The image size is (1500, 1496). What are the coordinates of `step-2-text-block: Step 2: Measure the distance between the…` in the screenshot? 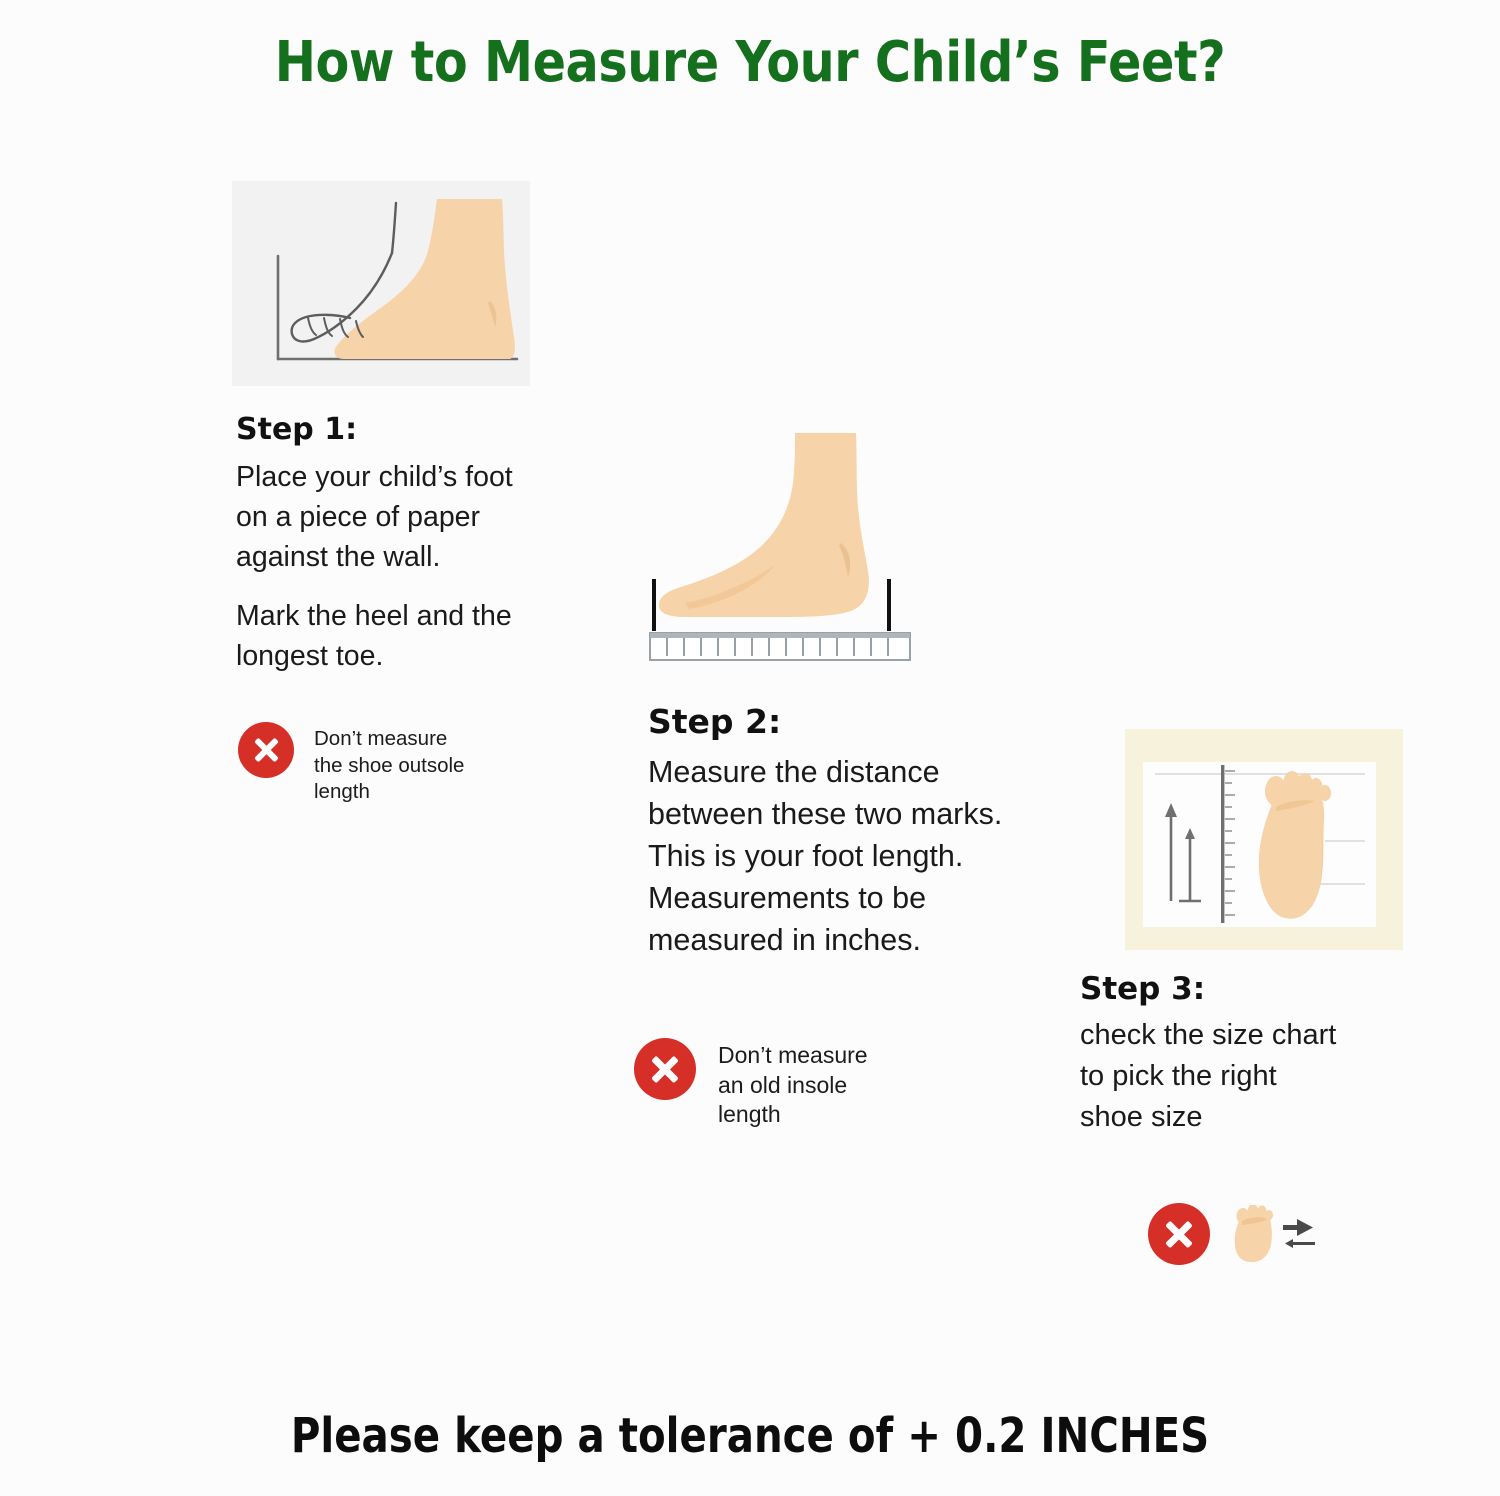 It's located at (863, 831).